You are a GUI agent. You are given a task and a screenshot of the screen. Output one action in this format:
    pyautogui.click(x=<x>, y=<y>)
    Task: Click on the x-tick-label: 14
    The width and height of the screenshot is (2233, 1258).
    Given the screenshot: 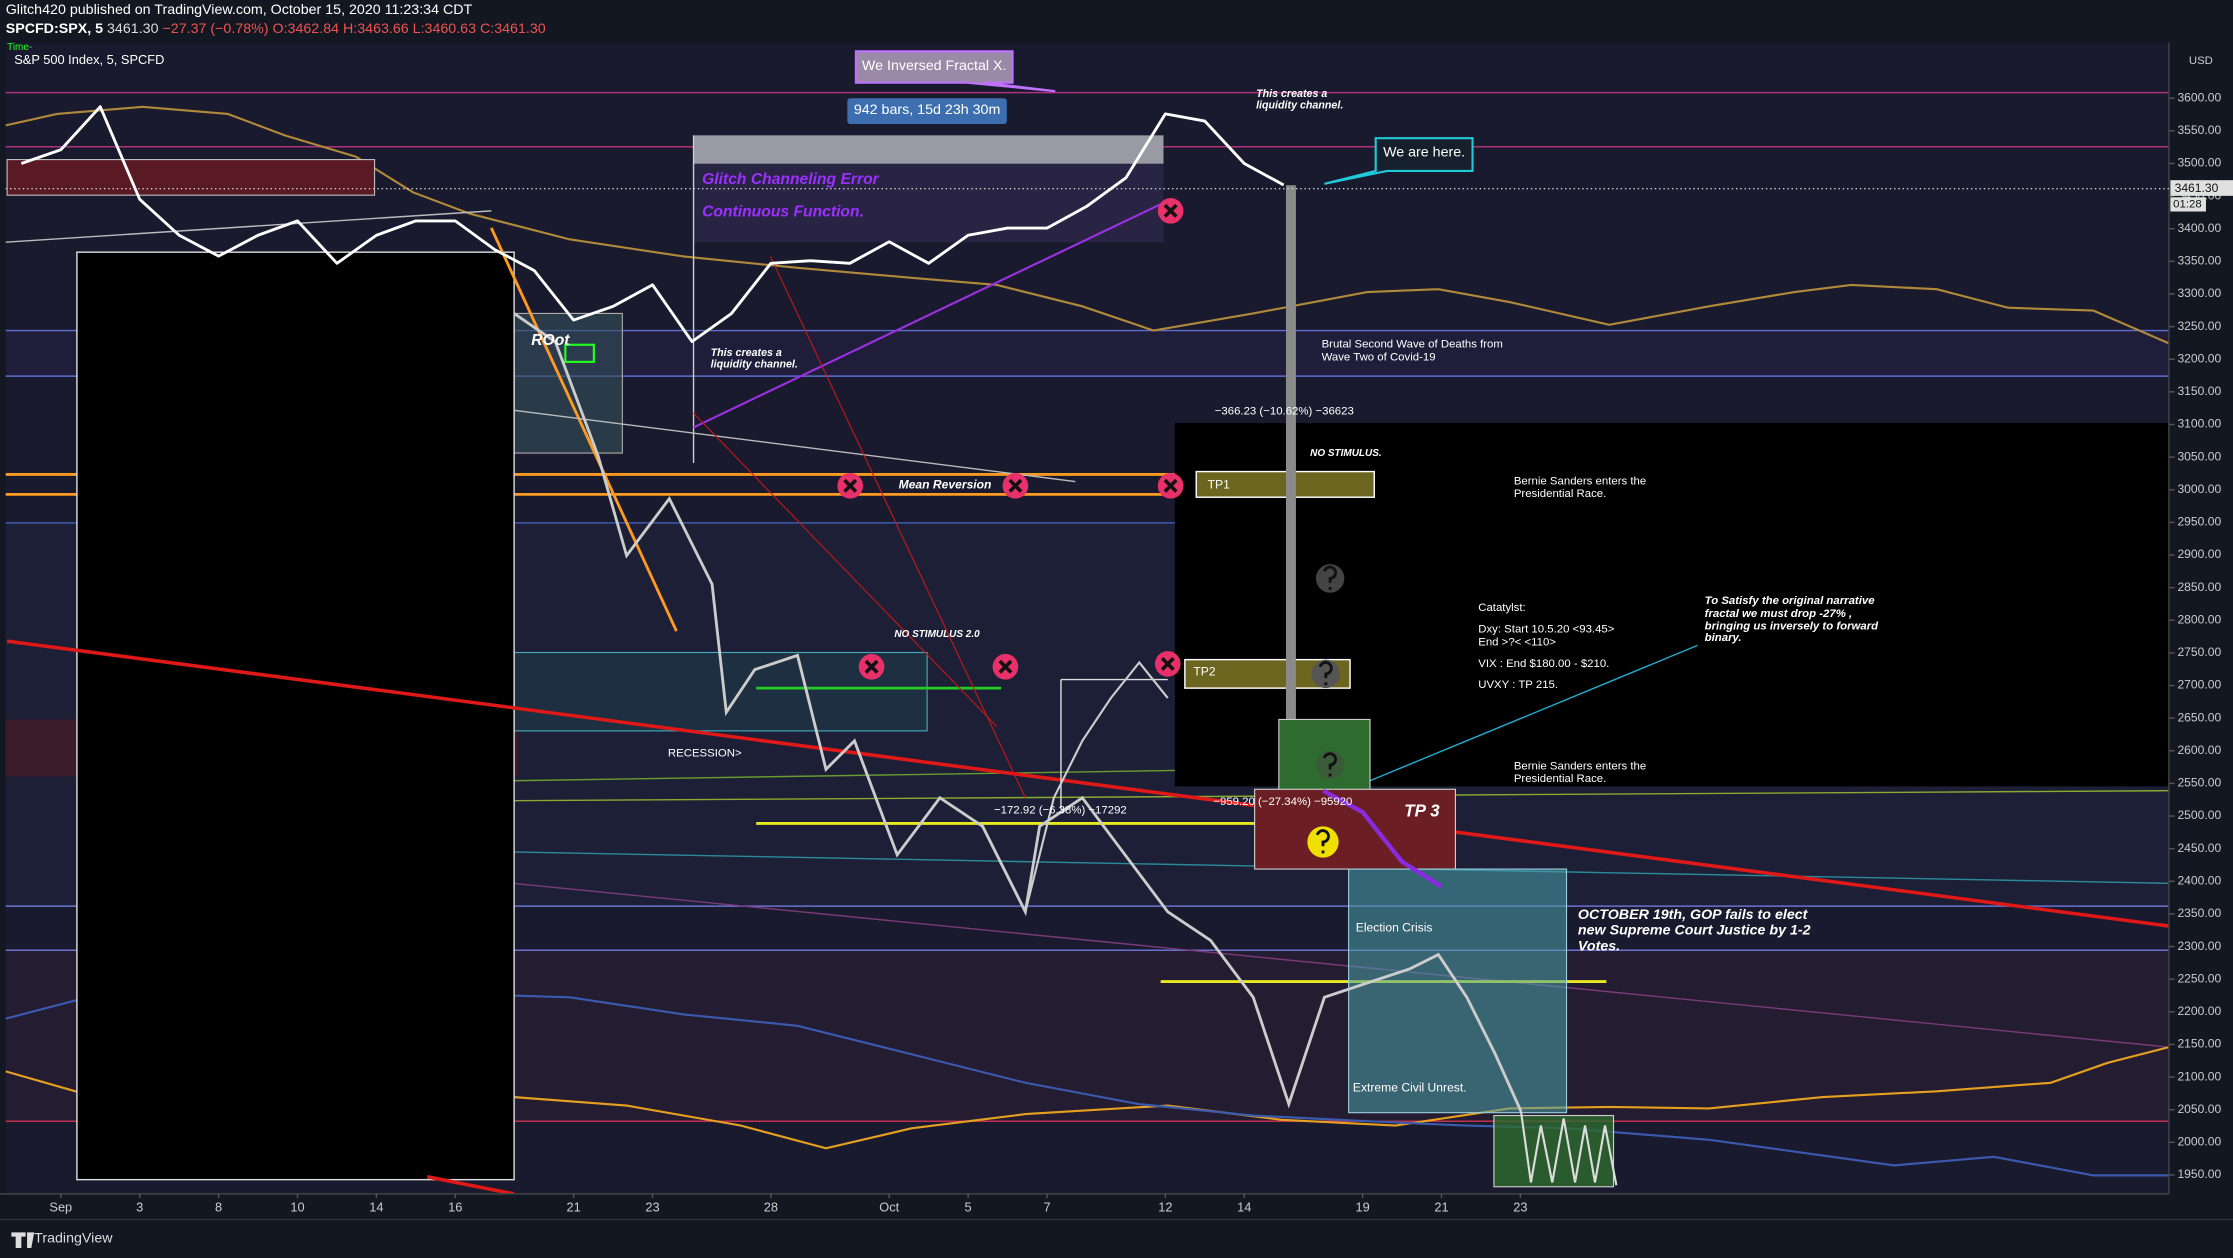 What is the action you would take?
    pyautogui.click(x=376, y=1207)
    